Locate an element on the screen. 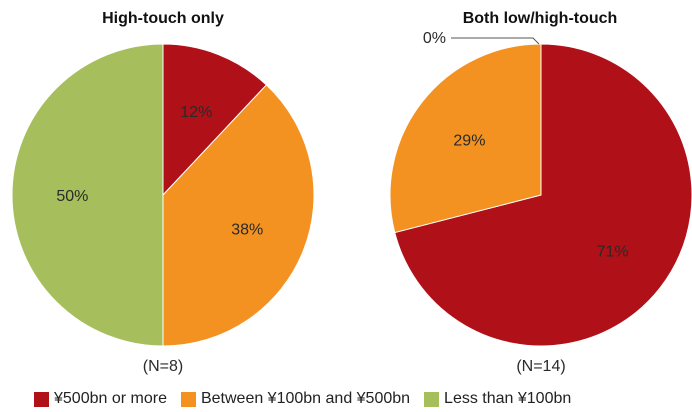 This screenshot has height=412, width=692. chart-title-right: Both low/high-touch is located at coordinates (540, 18).